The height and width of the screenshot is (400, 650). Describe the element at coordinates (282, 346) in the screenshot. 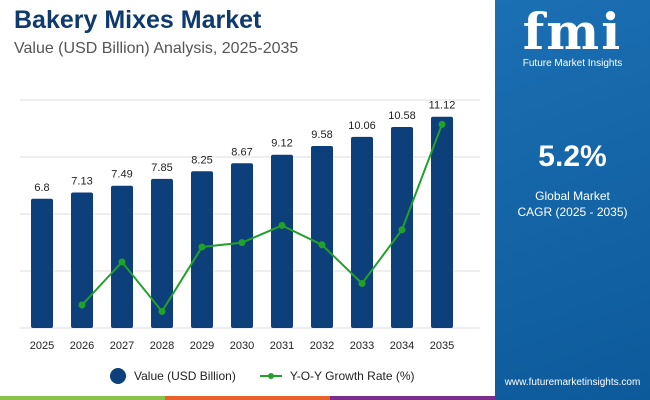

I see `x-tick-2031: 2031` at that location.